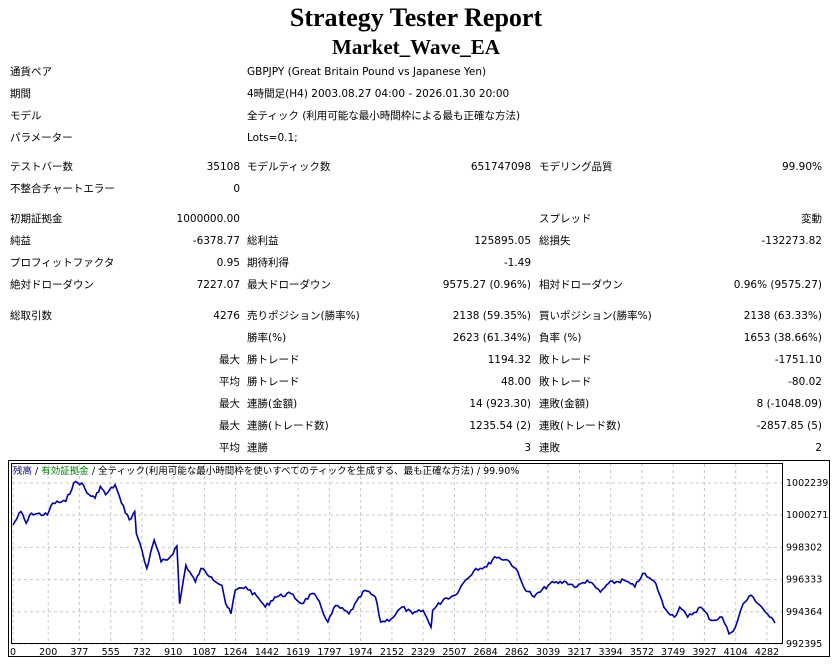 This screenshot has width=832, height=664. I want to click on stats-row: 最大 連勝(金額) 14 (923.30) 連敗(金額) 8 (-1048.09), so click(416, 404).